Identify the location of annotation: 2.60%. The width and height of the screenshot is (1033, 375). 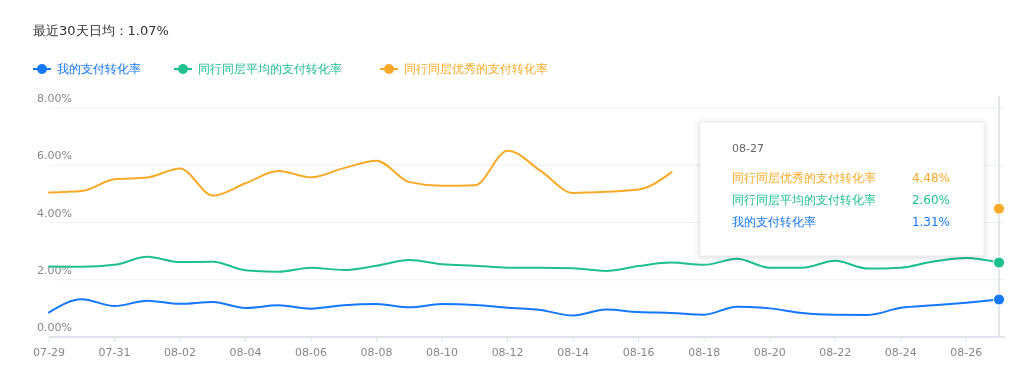
(930, 200).